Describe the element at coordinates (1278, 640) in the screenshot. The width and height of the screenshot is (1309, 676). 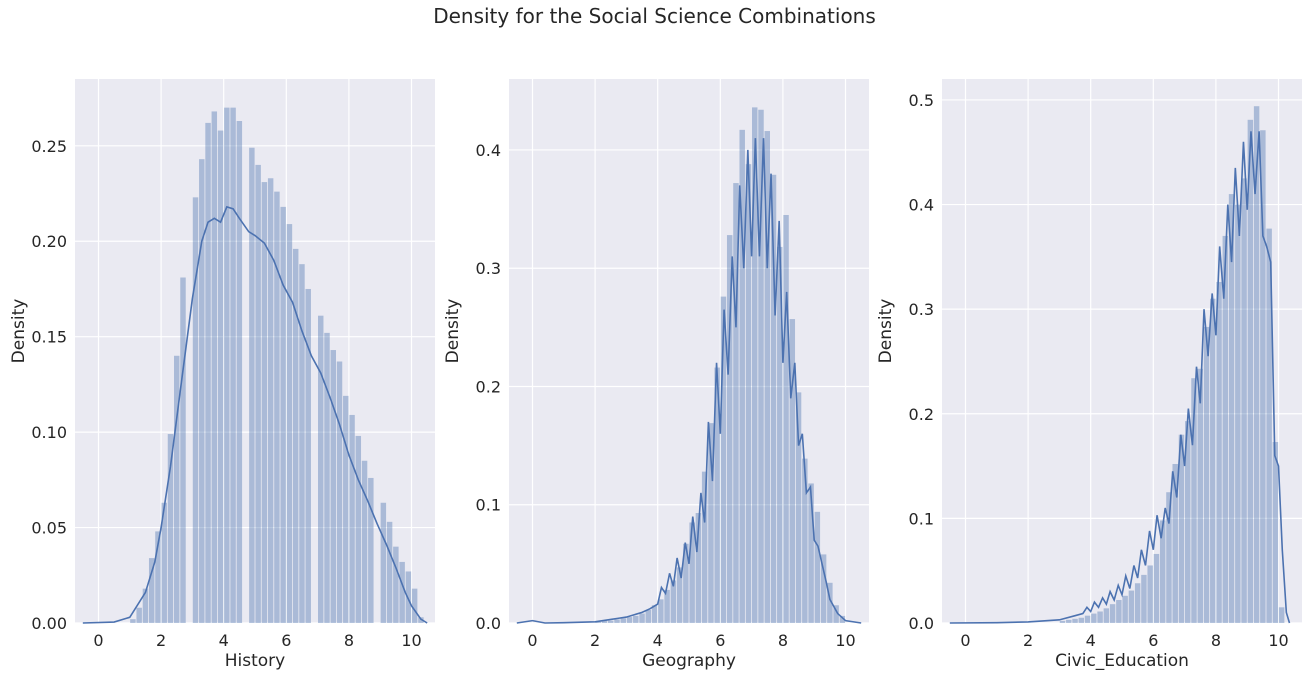
I see `x-tick-label: 10` at that location.